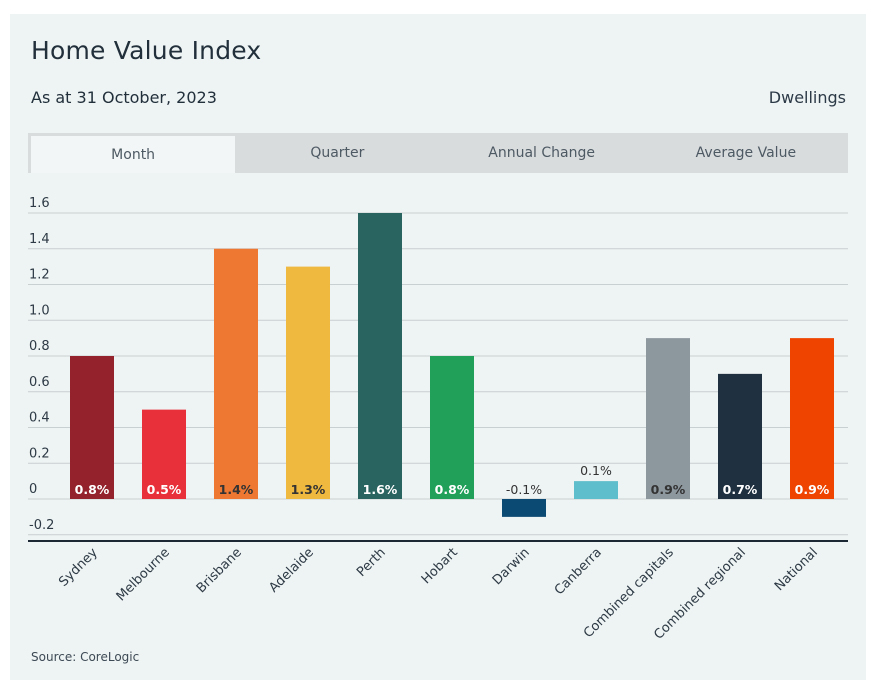 The image size is (889, 686). Describe the element at coordinates (596, 470) in the screenshot. I see `data-label: 0.1%` at that location.